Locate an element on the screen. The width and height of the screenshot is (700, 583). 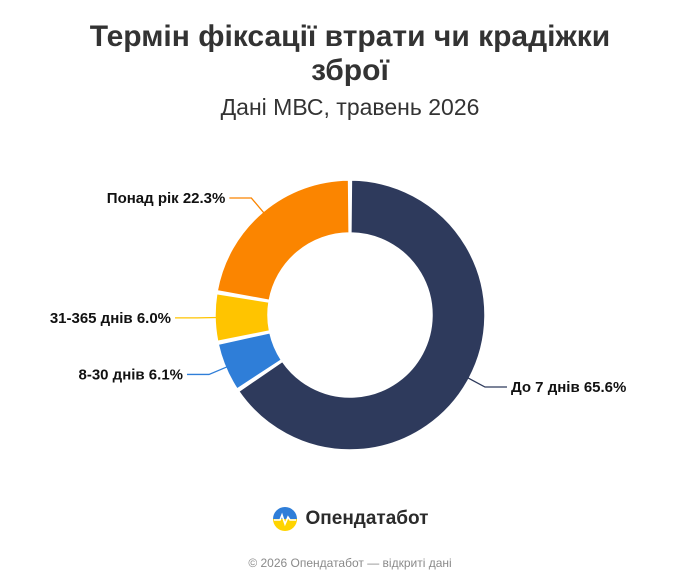
chart-title: Термін фіксації втрати чи крадіжки зброї is located at coordinates (350, 53).